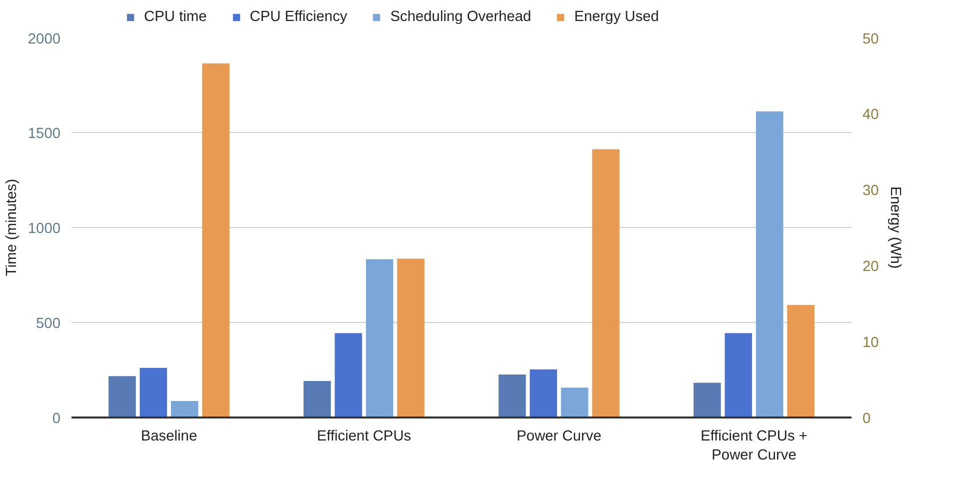  I want to click on legend-label: Scheduling Overhead, so click(461, 17).